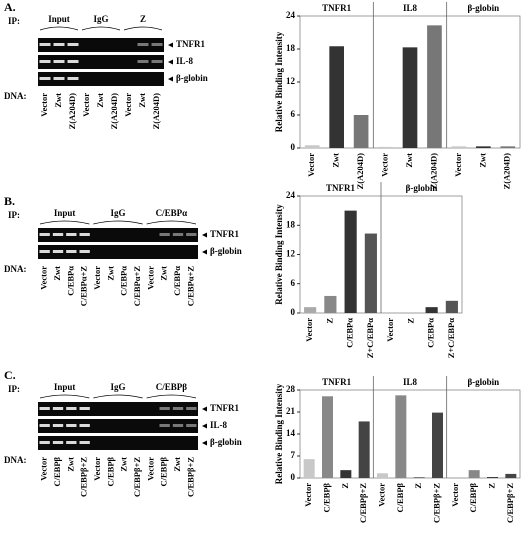  What do you see at coordinates (177, 281) in the screenshot?
I see `lane-label: C/EBPα` at bounding box center [177, 281].